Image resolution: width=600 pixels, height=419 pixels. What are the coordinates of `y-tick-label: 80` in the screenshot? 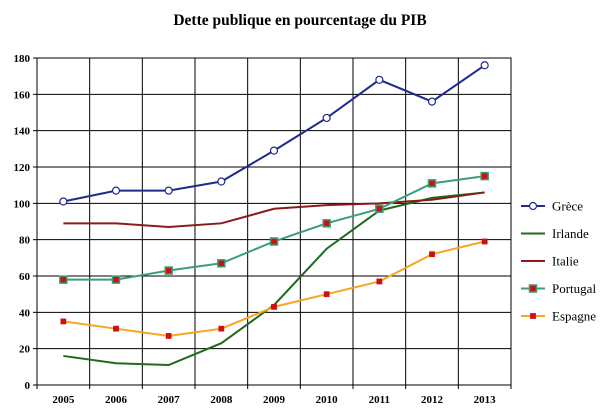 It's located at (25, 241).